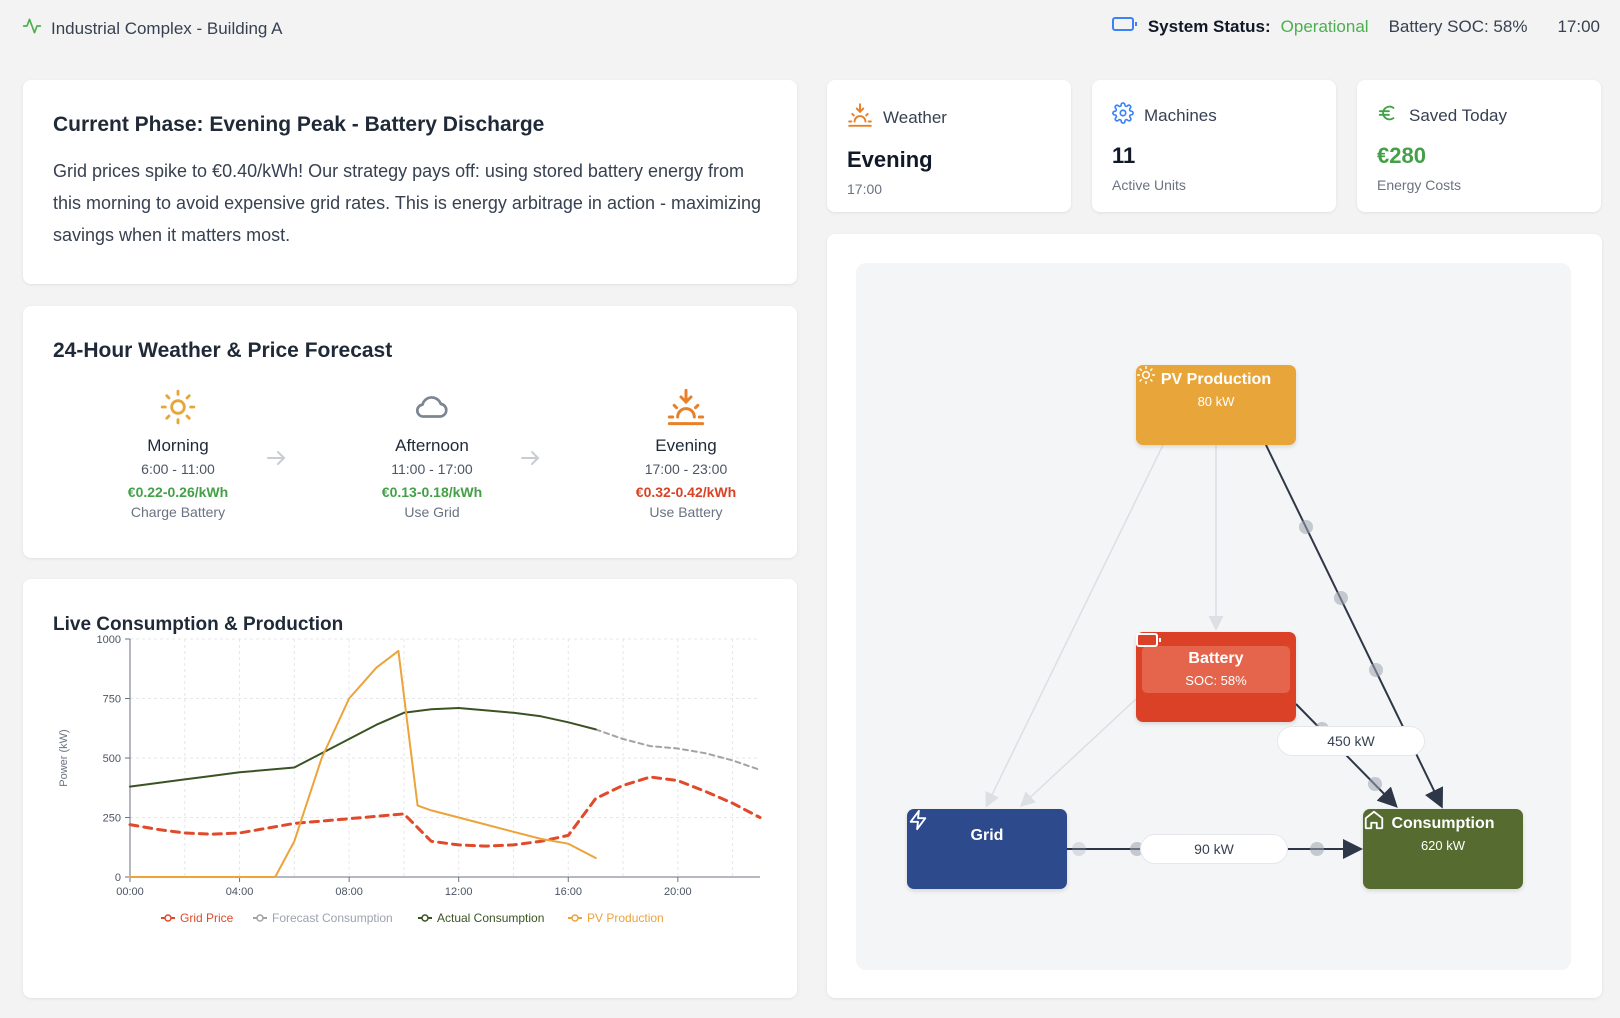  Describe the element at coordinates (686, 512) in the screenshot. I see `forecast-period-action: Use Battery` at that location.